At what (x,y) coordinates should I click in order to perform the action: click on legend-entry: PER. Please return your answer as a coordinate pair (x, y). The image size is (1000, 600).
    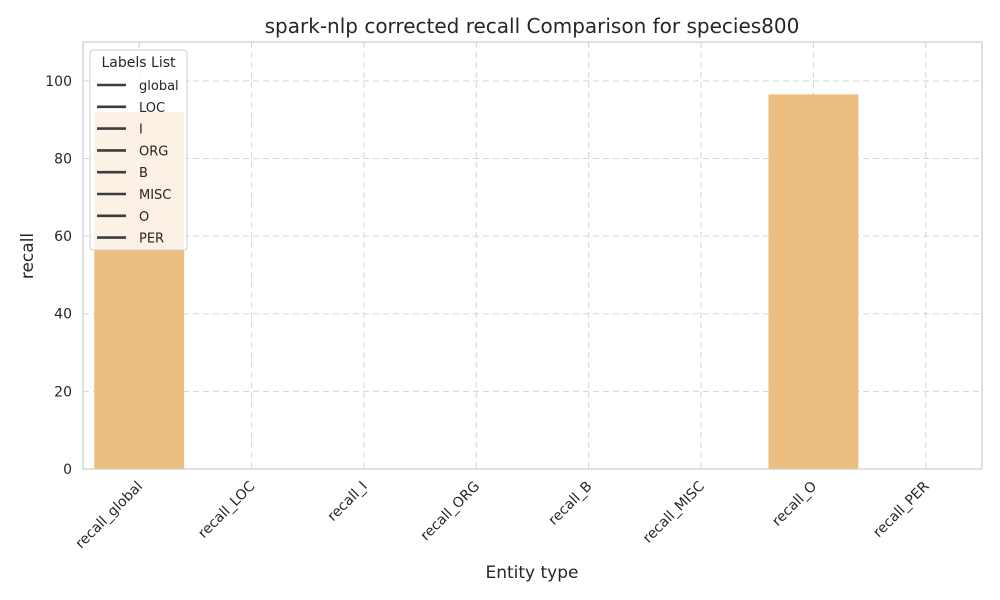
    Looking at the image, I should click on (151, 239).